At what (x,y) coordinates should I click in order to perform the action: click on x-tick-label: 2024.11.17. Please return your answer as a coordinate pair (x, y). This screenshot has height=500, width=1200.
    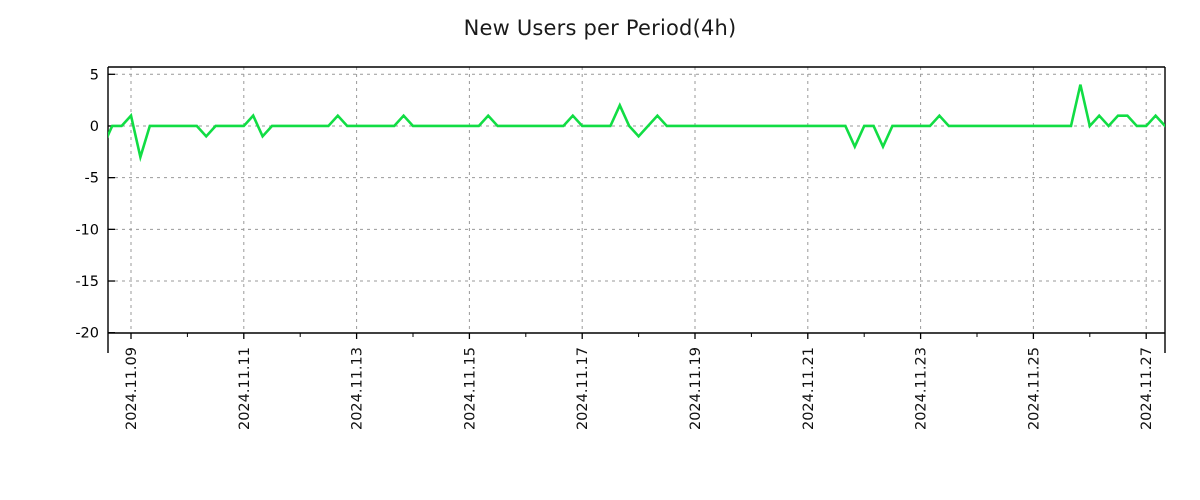
    Looking at the image, I should click on (583, 388).